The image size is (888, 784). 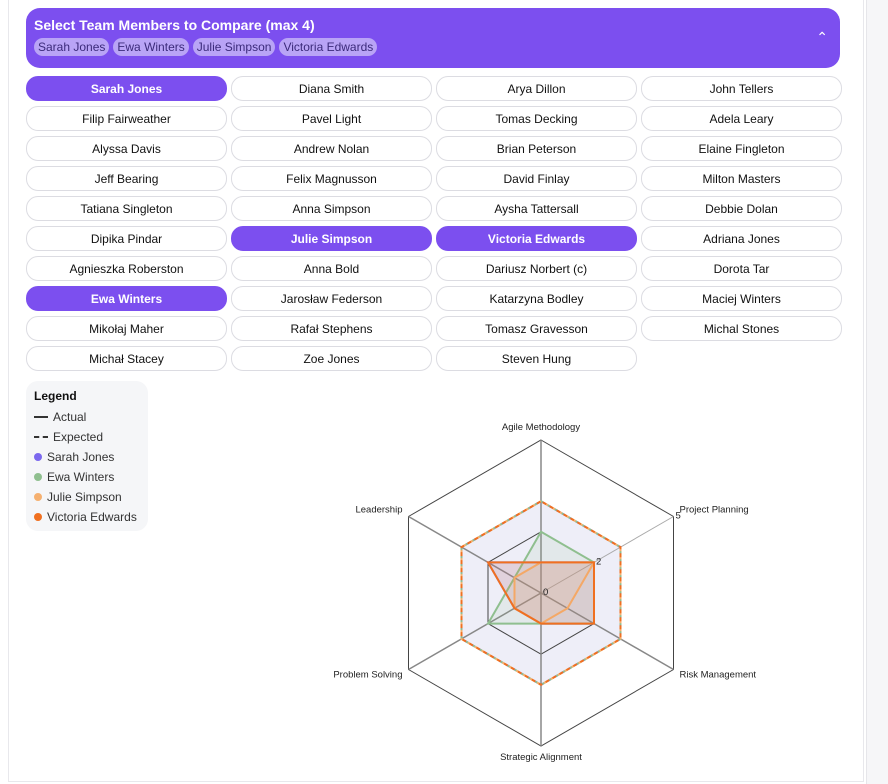 What do you see at coordinates (126, 88) in the screenshot?
I see `member-button: Sarah Jones` at bounding box center [126, 88].